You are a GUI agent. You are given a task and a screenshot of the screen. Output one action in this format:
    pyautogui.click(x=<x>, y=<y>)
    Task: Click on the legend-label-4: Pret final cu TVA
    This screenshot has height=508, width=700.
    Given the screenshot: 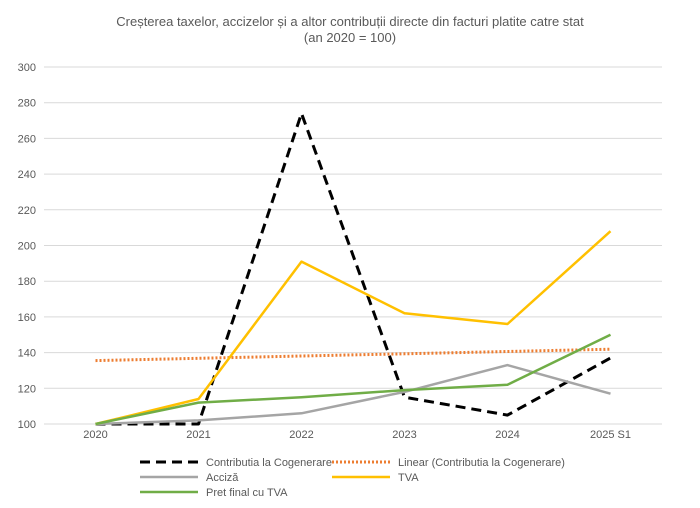 What is the action you would take?
    pyautogui.click(x=247, y=493)
    